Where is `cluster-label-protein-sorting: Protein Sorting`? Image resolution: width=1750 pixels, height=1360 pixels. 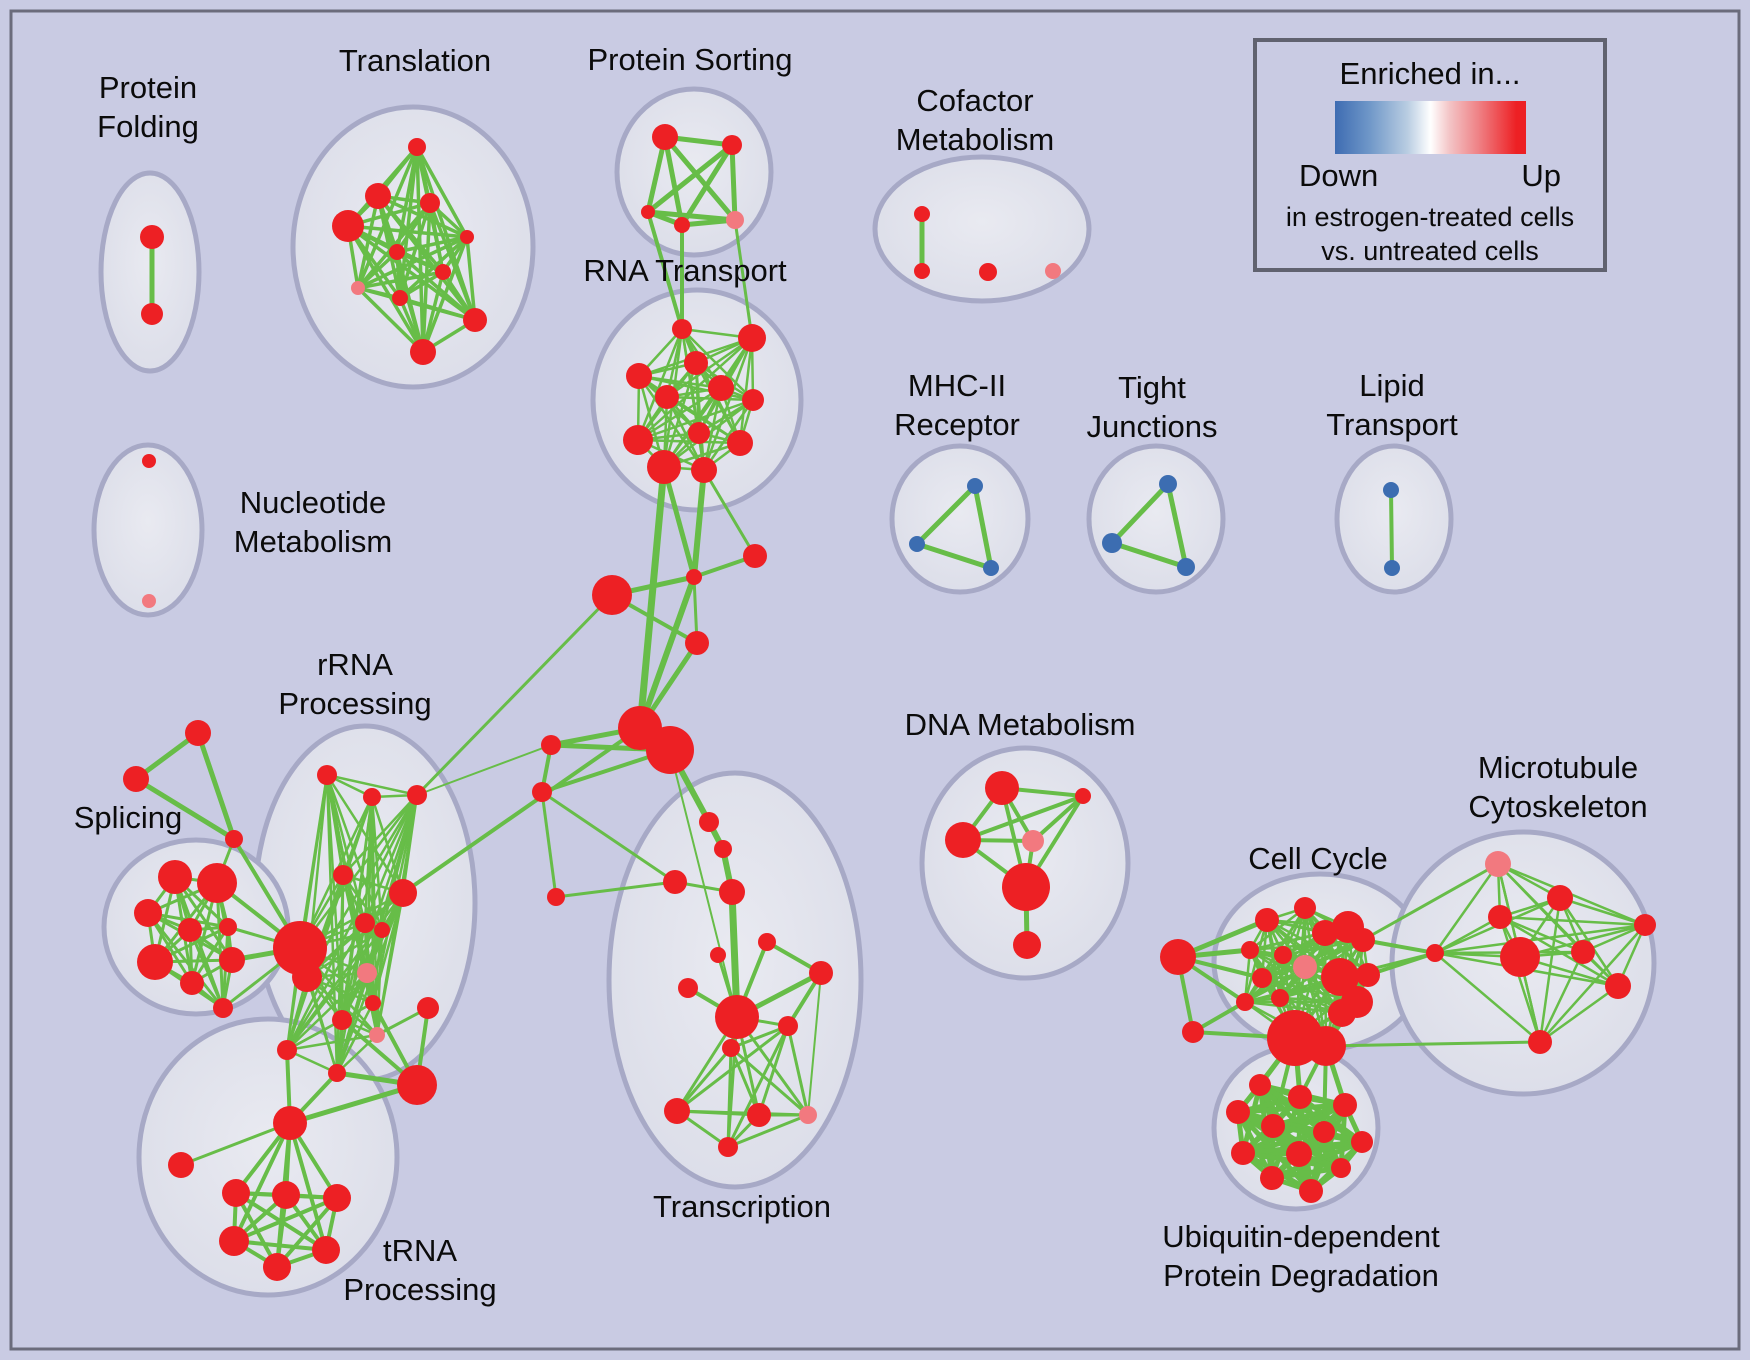 cluster-label-protein-sorting: Protein Sorting is located at coordinates (689, 59).